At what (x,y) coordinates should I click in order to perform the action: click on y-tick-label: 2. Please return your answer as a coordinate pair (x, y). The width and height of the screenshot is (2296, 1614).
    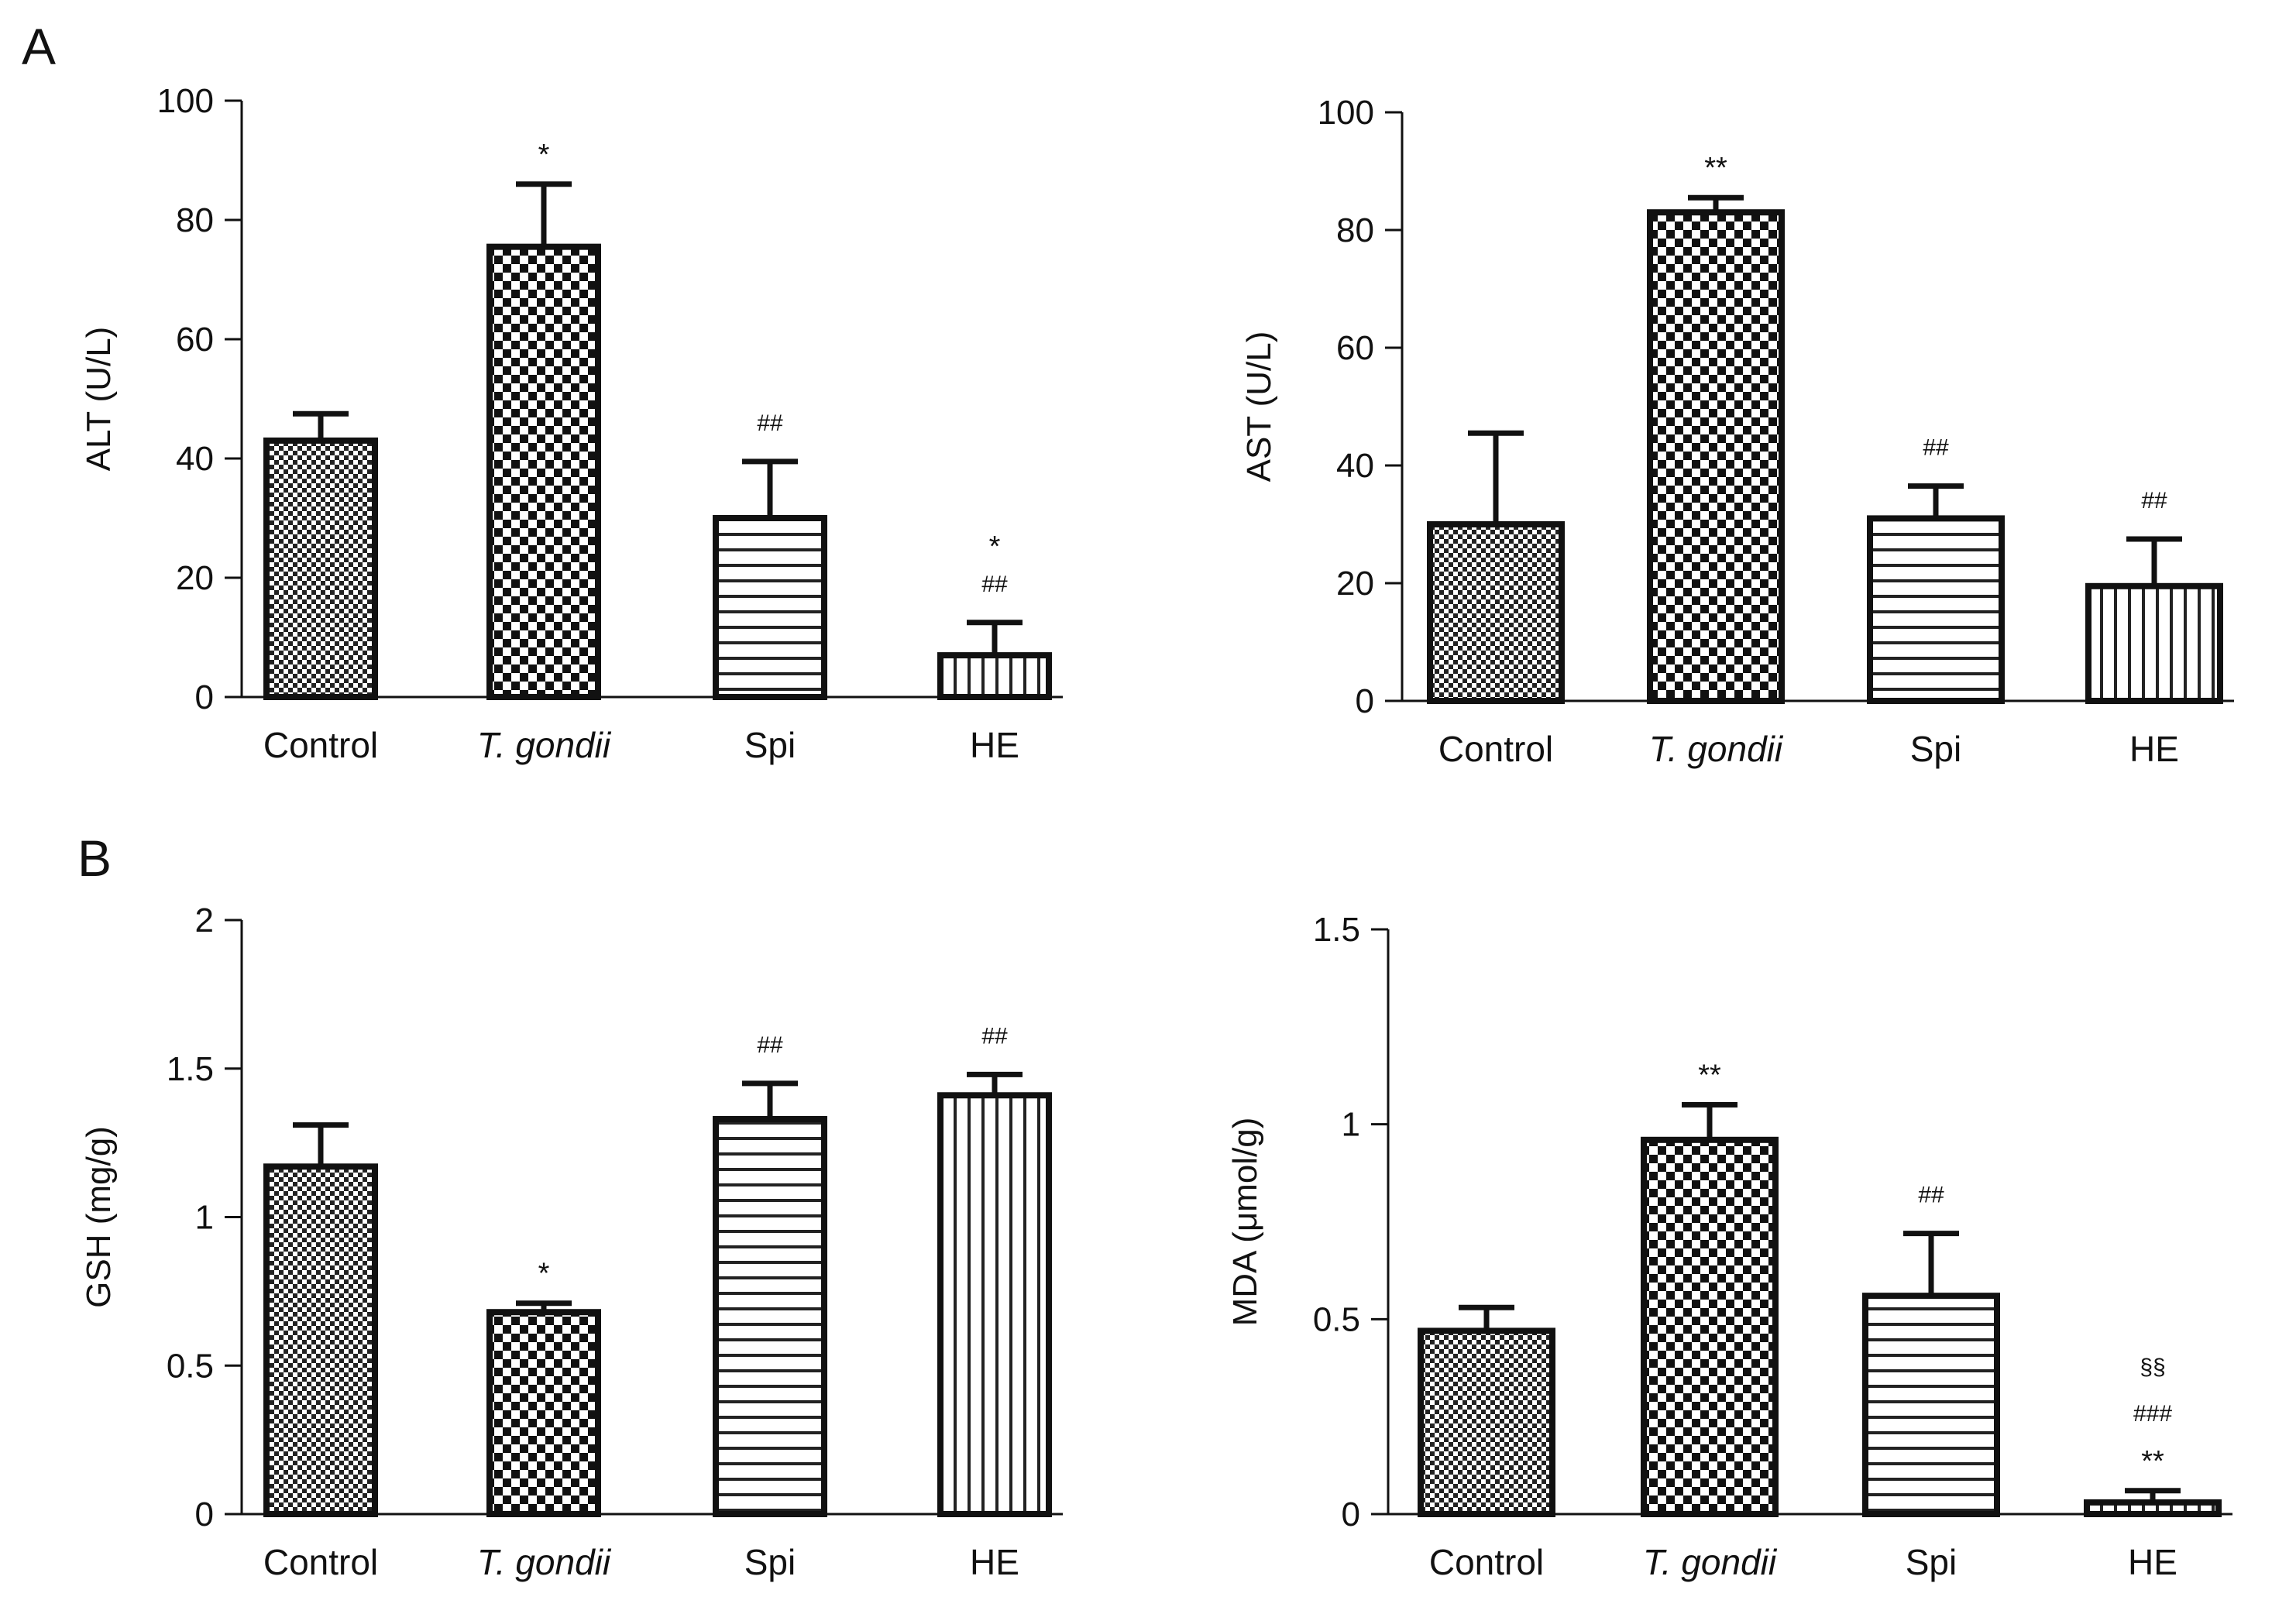
    Looking at the image, I should click on (204, 920).